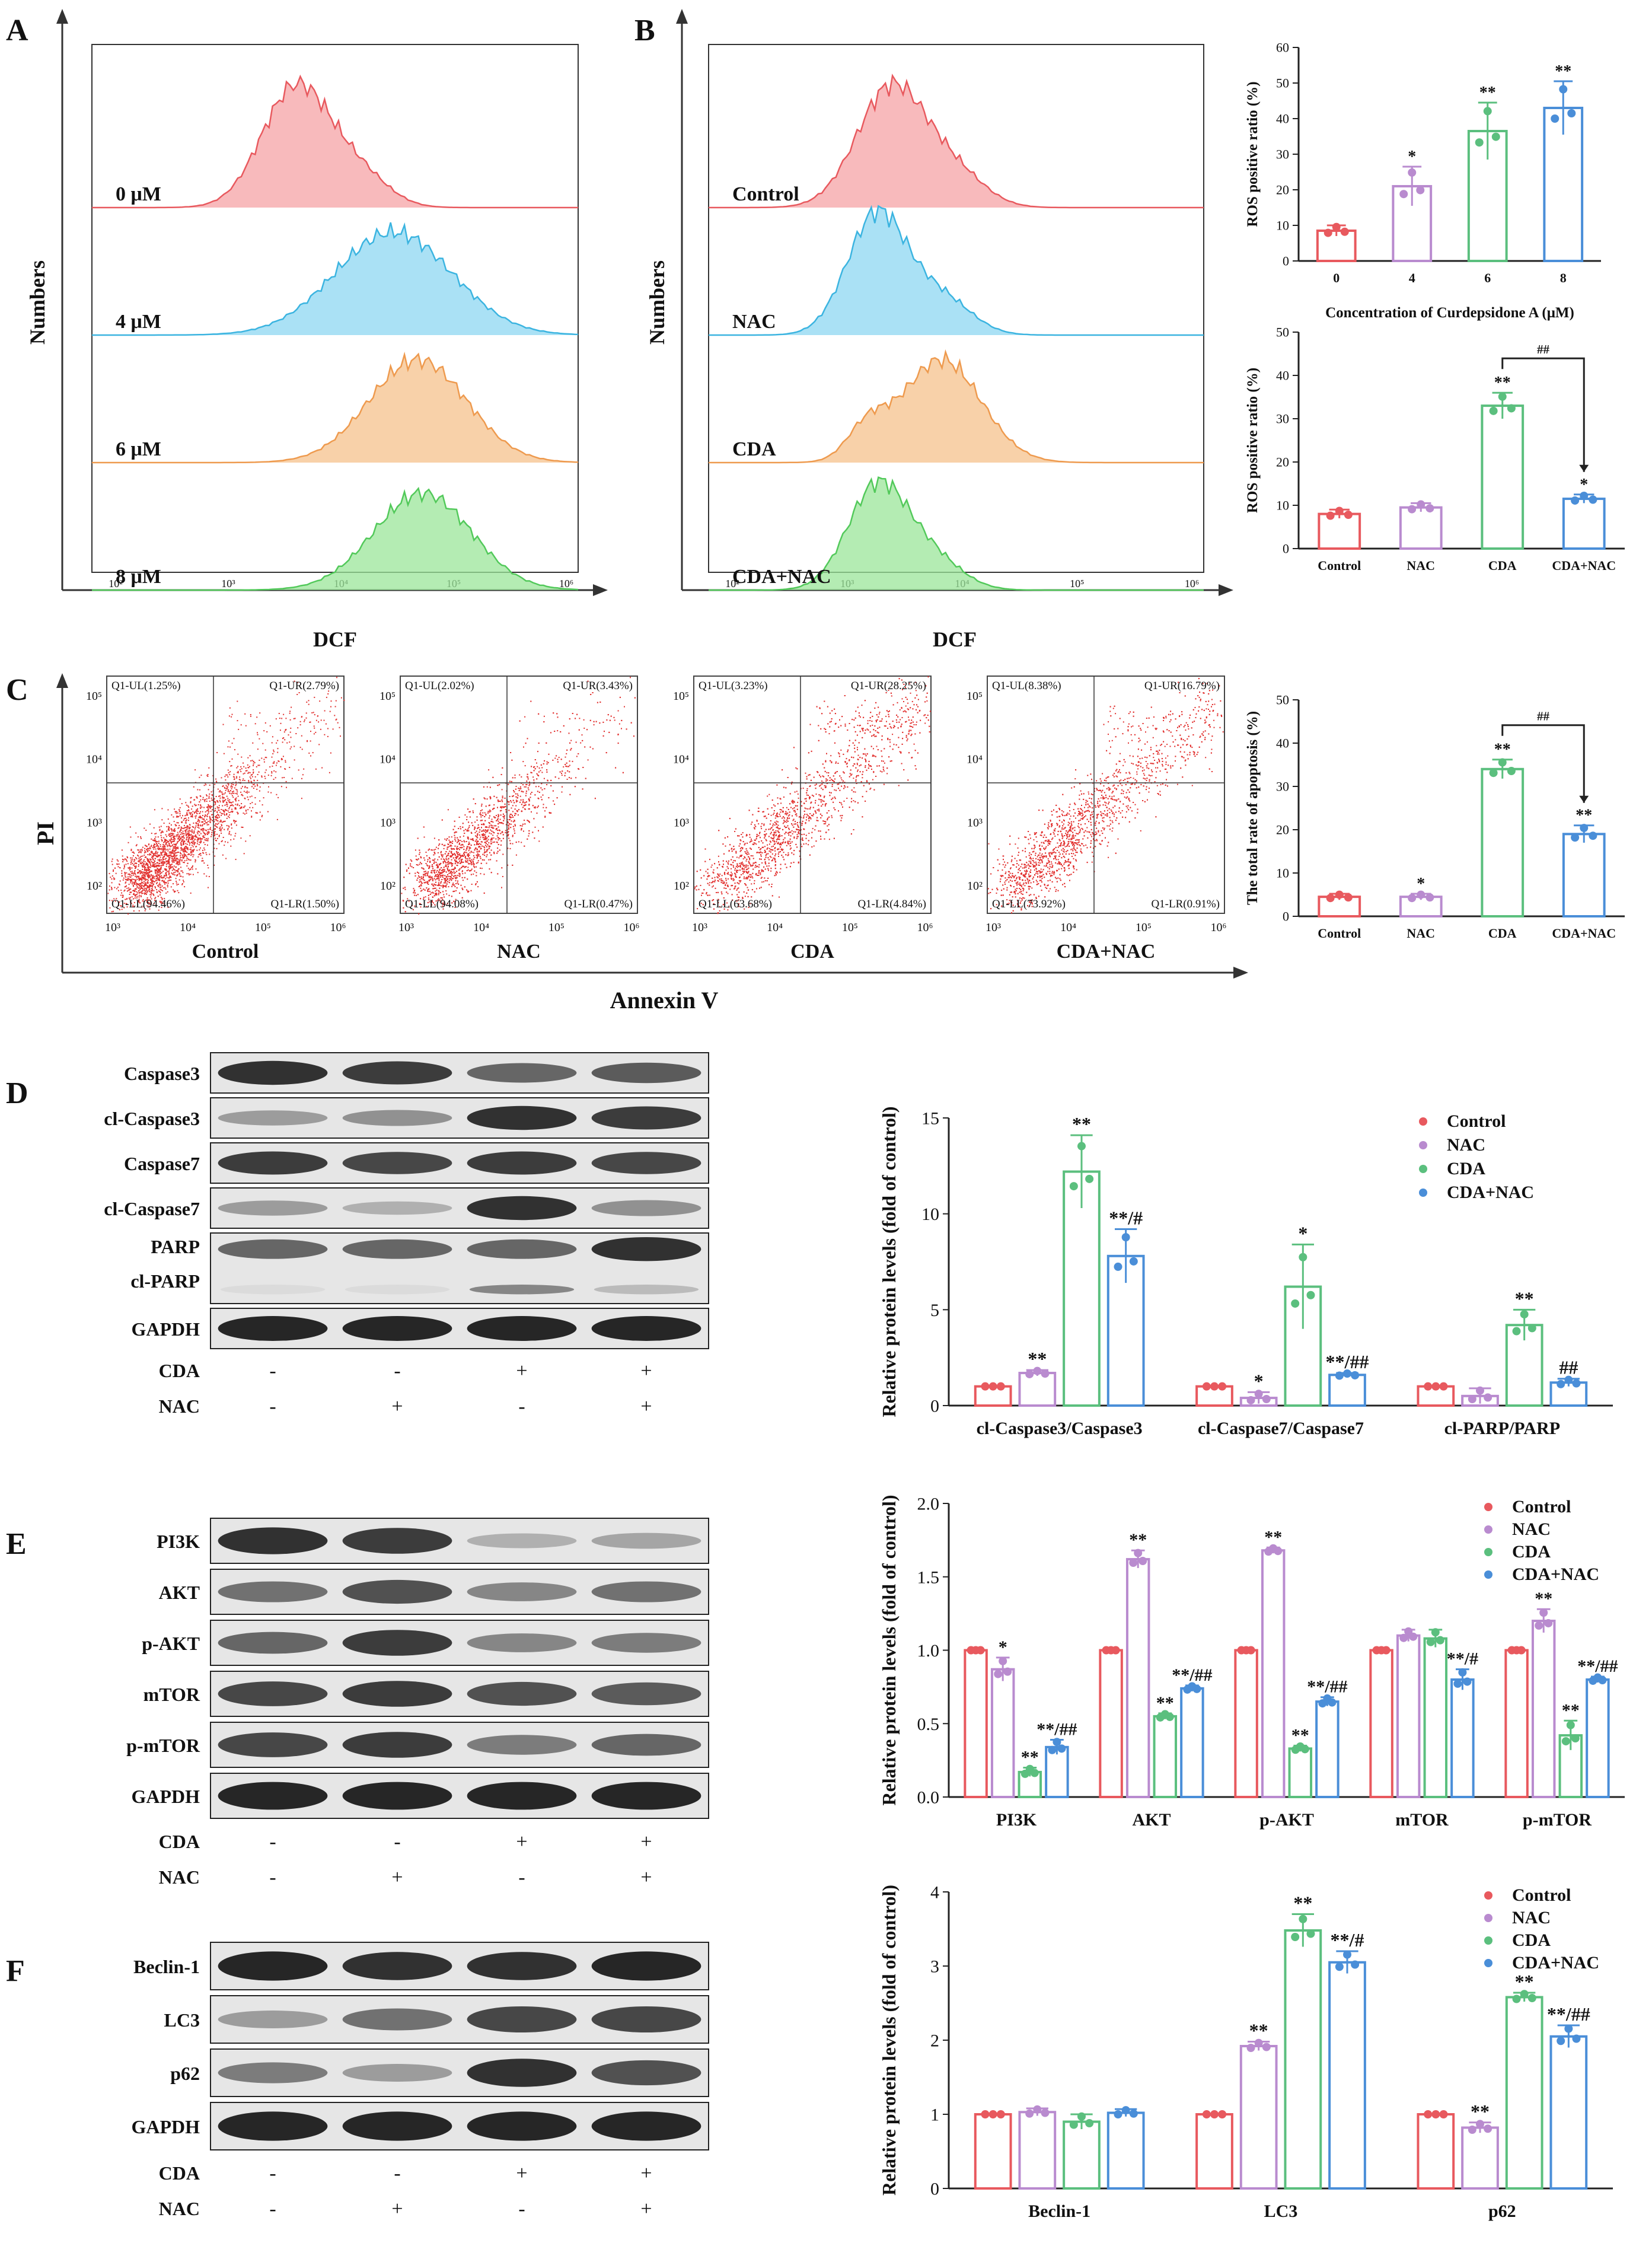 Image resolution: width=1652 pixels, height=2243 pixels. What do you see at coordinates (112, 928) in the screenshot?
I see `flow-x-tick: 10³` at bounding box center [112, 928].